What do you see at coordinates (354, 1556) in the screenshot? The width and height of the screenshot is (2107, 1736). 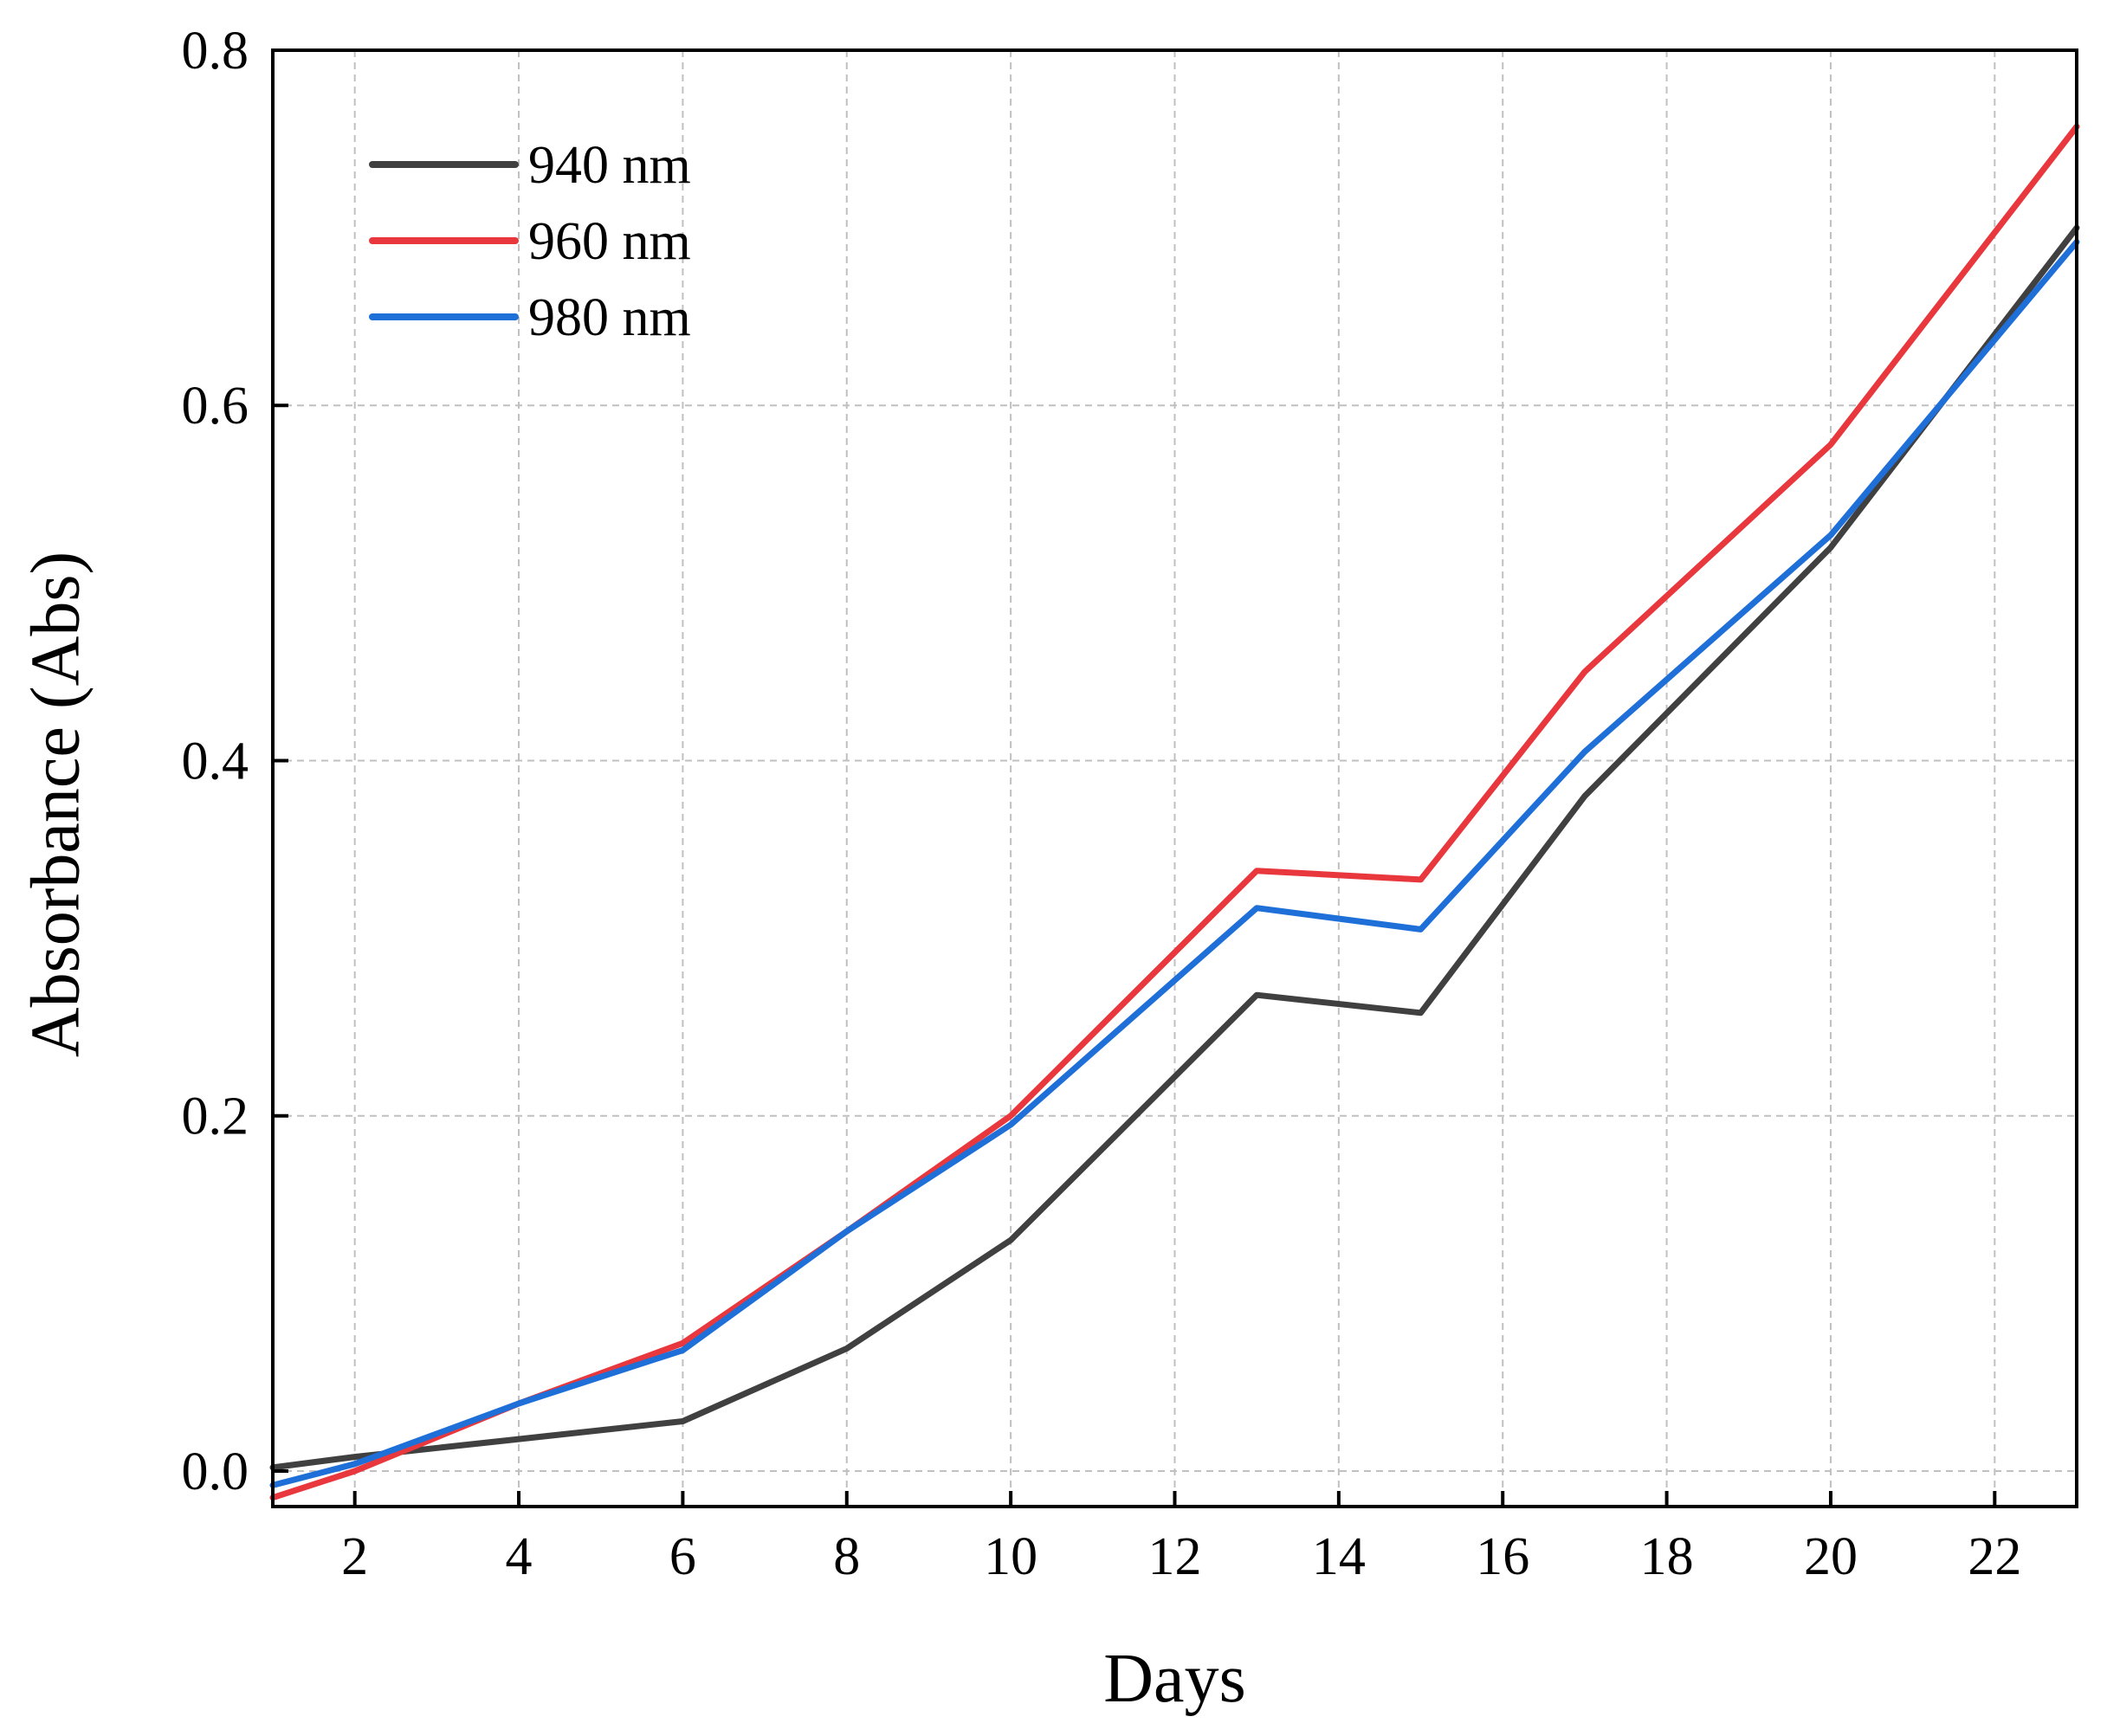 I see `x-tick-label: 2` at bounding box center [354, 1556].